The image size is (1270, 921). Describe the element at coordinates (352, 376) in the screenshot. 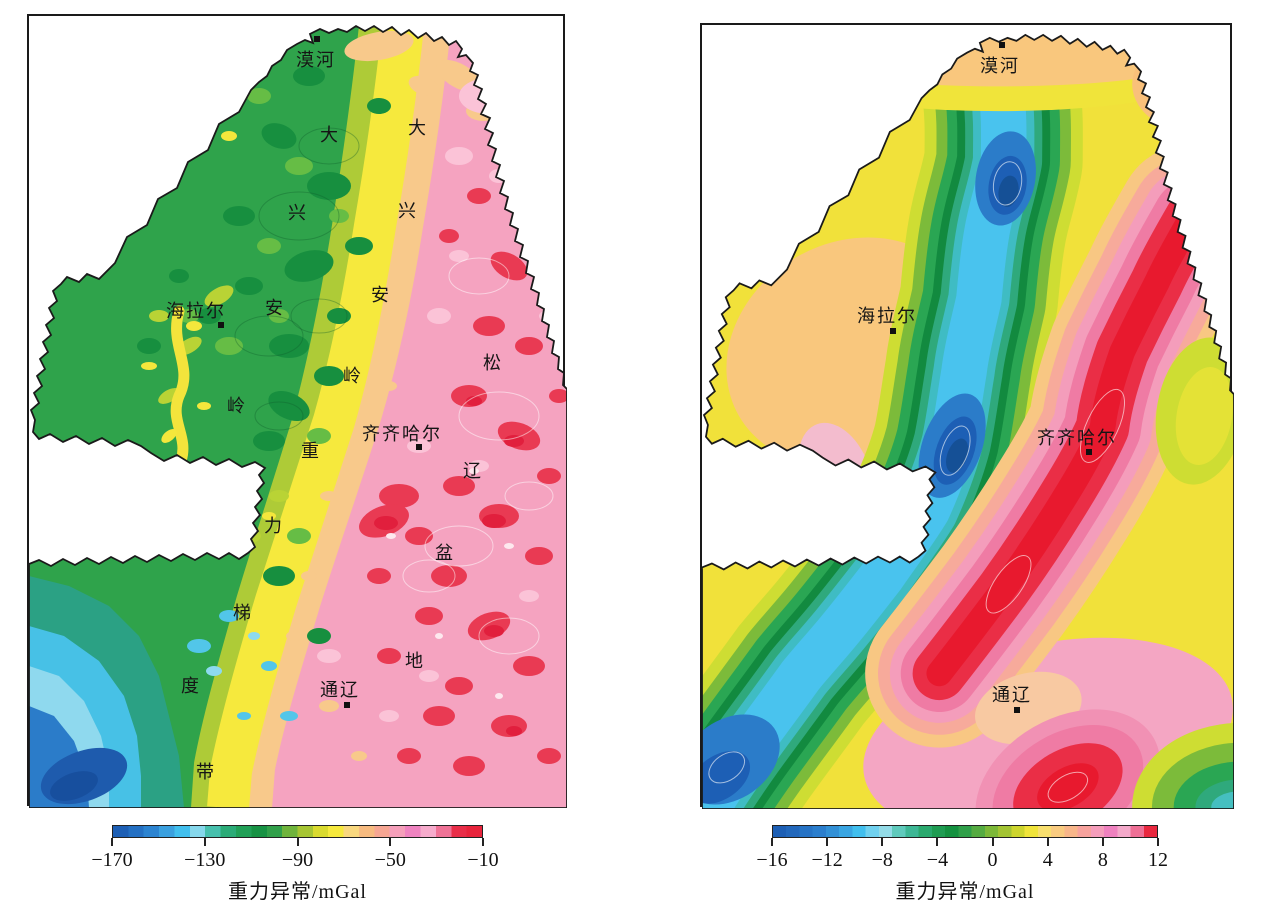

I see `gradient-belt-label-char: 岭` at that location.